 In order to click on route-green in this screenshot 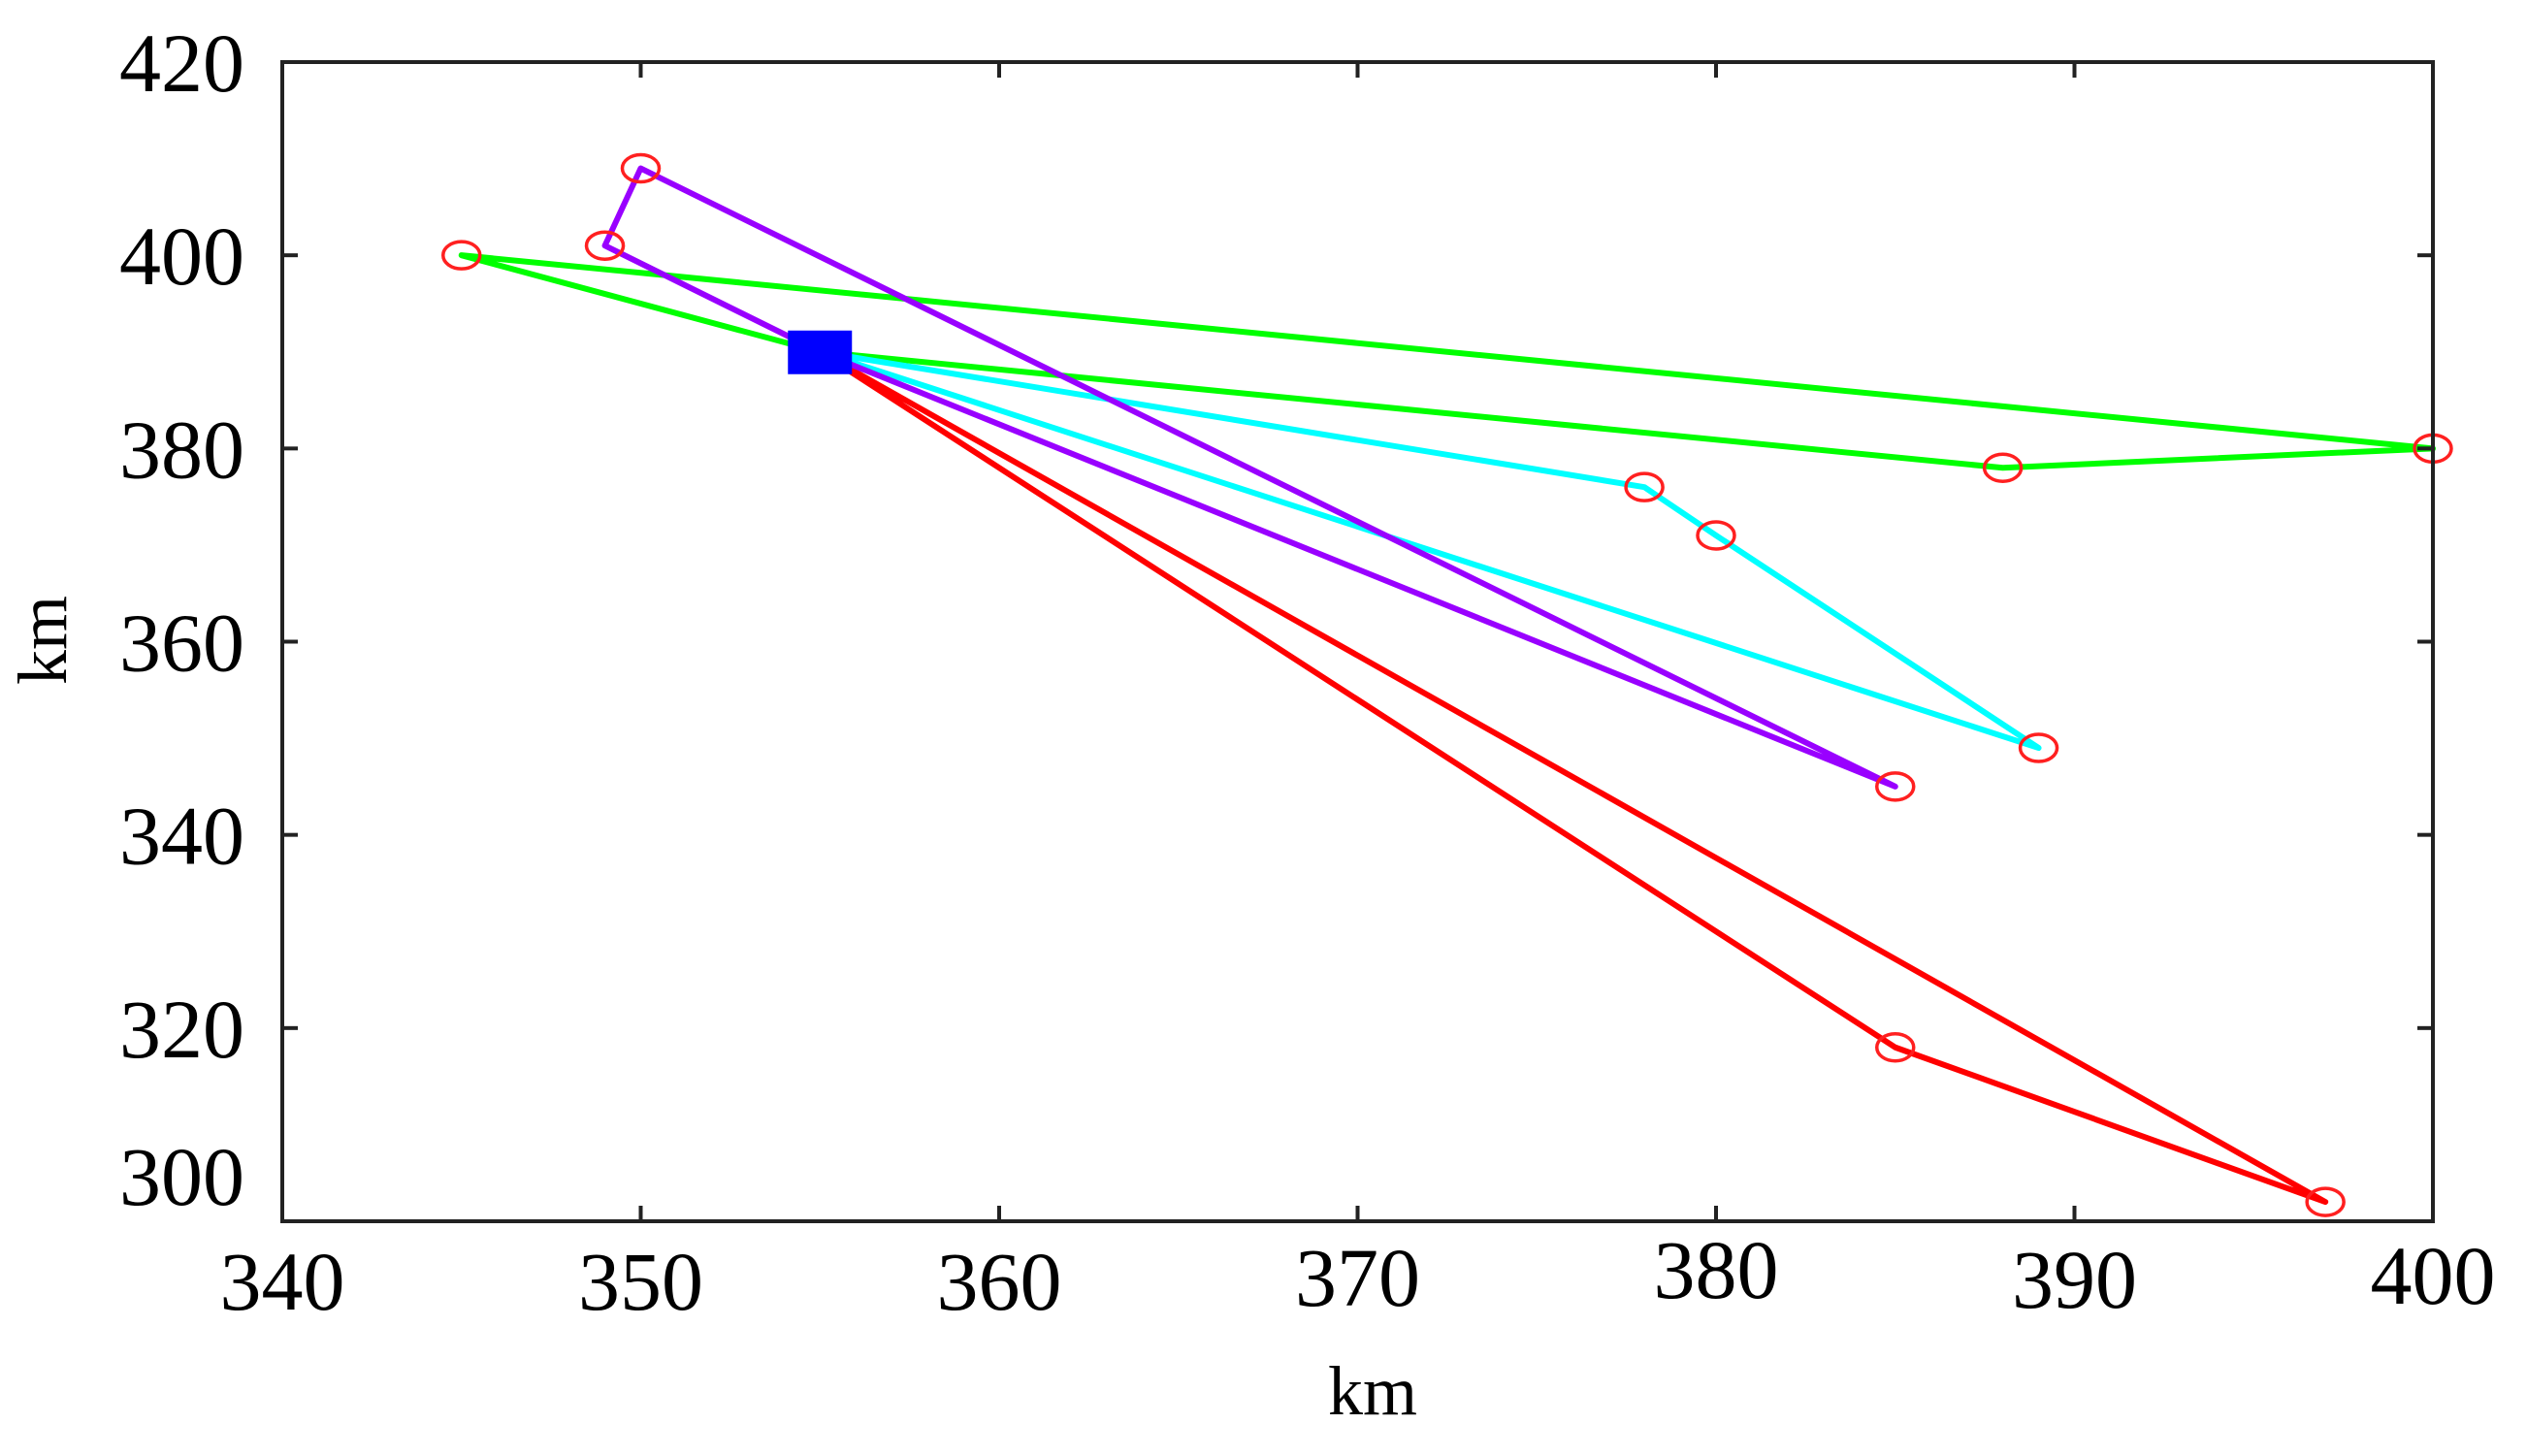, I will do `click(1447, 361)`.